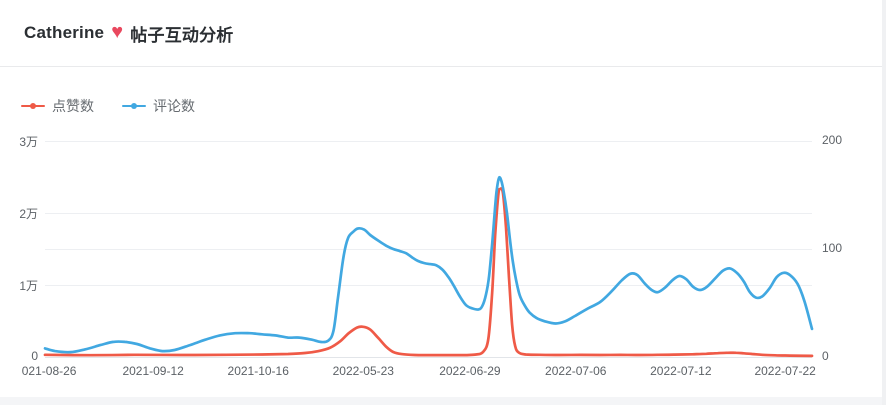 The height and width of the screenshot is (405, 886). What do you see at coordinates (182, 35) in the screenshot?
I see `title-text: 帖子互动分析` at bounding box center [182, 35].